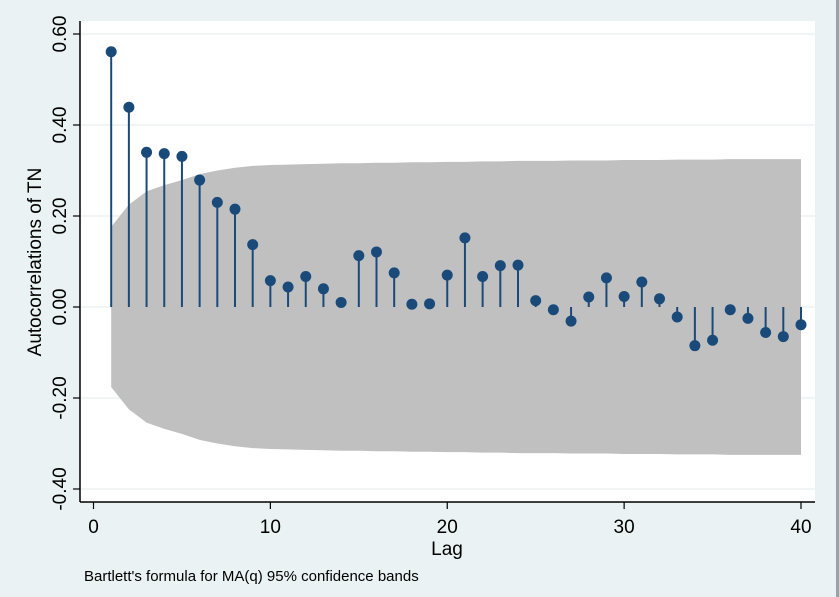  What do you see at coordinates (800, 527) in the screenshot?
I see `x-tick-label: 40` at bounding box center [800, 527].